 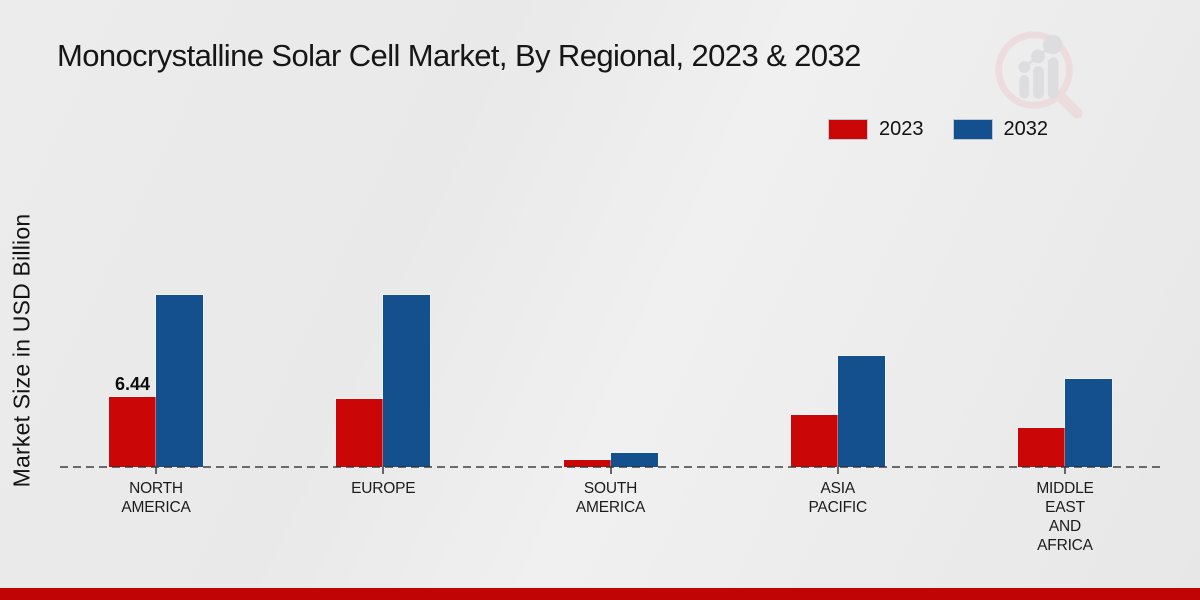 I want to click on bar-2032-middle-east-and-africa, so click(x=1088, y=423).